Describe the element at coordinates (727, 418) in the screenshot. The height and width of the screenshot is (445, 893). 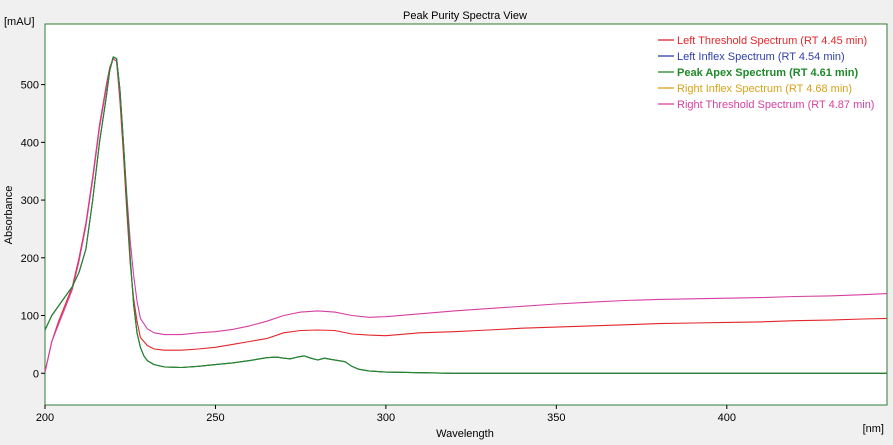
I see `x-tick-label: 400` at that location.